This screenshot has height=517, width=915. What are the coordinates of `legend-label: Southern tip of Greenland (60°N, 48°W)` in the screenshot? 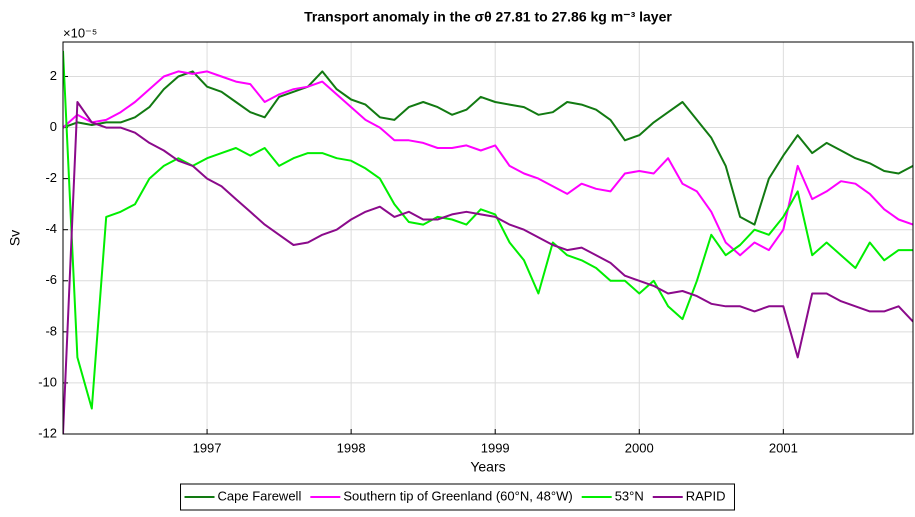 It's located at (457, 495).